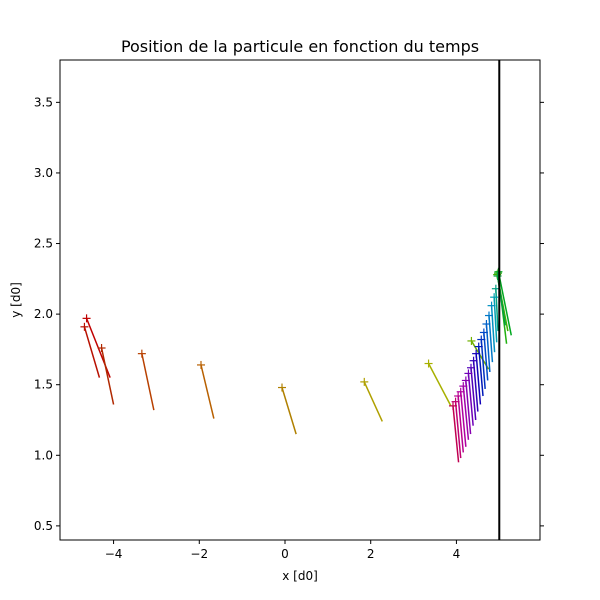 Image resolution: width=600 pixels, height=600 pixels. Describe the element at coordinates (114, 554) in the screenshot. I see `x-tick-label: −4` at that location.